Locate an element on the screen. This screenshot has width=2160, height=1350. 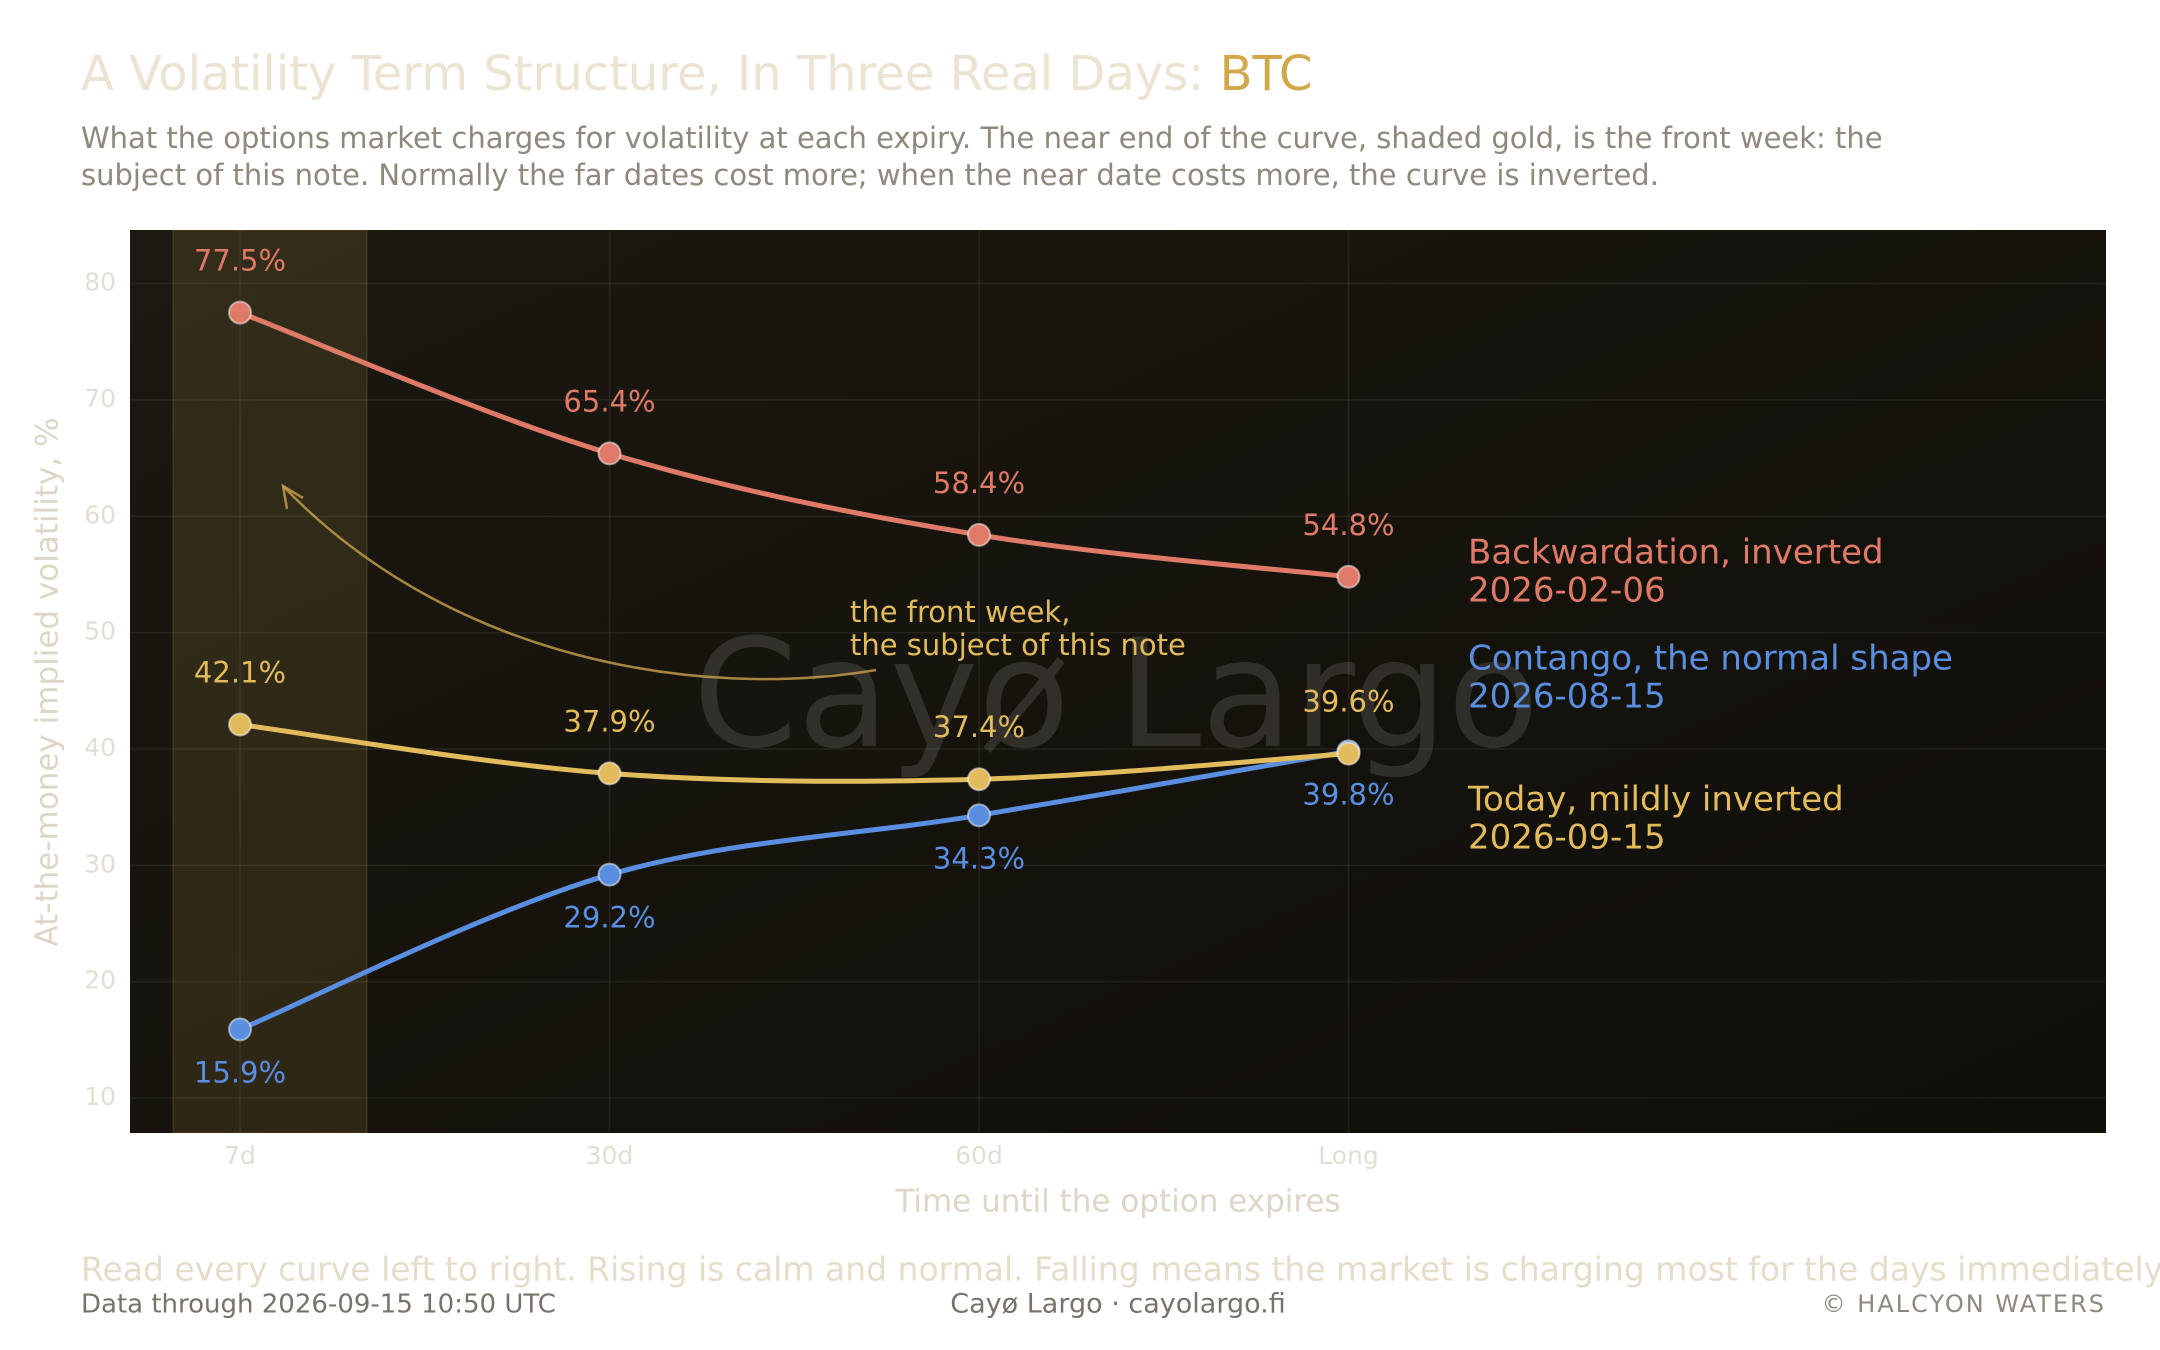
data-label: 54.8% is located at coordinates (1348, 525).